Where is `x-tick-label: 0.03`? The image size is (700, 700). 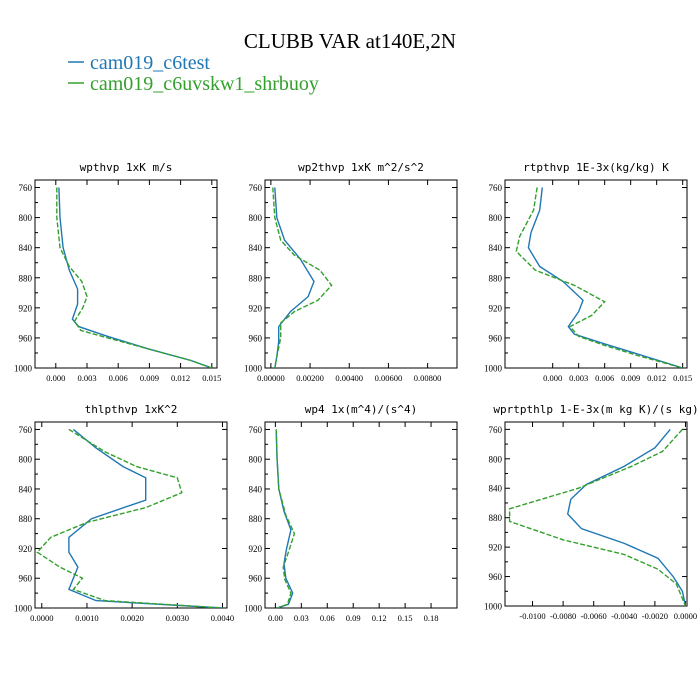 x-tick-label: 0.03 is located at coordinates (301, 618).